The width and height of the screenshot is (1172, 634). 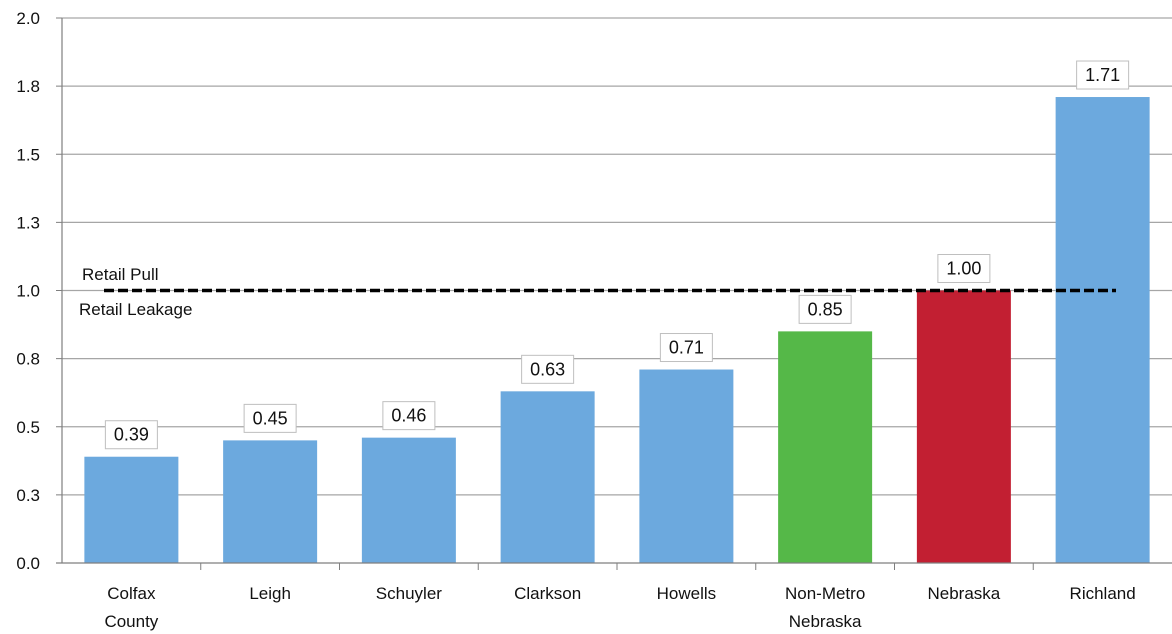 I want to click on reference-line-group: Retail Pull Retail Leakage, so click(x=597, y=292).